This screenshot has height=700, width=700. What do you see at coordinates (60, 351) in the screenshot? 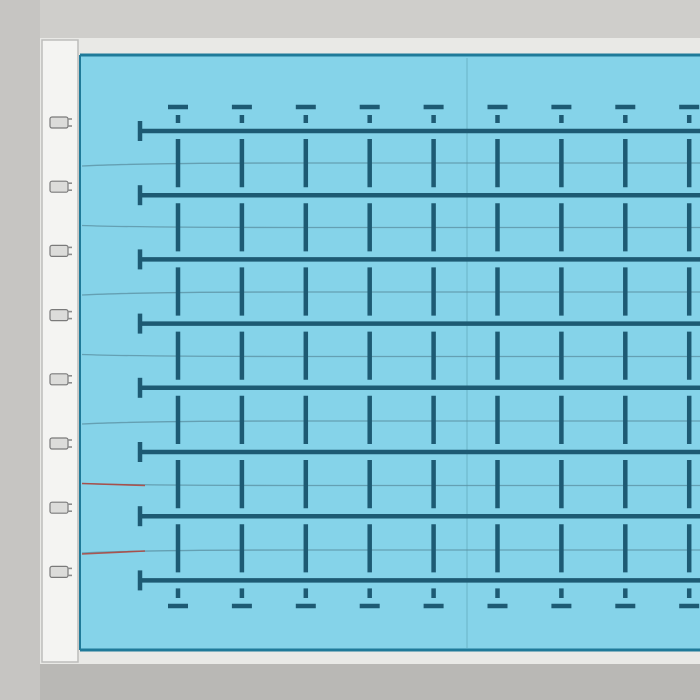
I see `starting-wall` at bounding box center [60, 351].